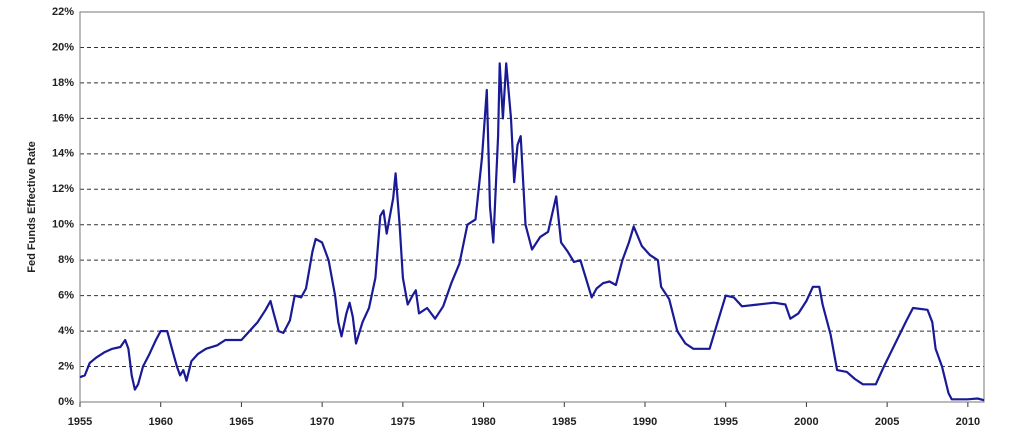 The width and height of the screenshot is (1024, 438). What do you see at coordinates (63, 225) in the screenshot?
I see `y-tick-label: 10%` at bounding box center [63, 225].